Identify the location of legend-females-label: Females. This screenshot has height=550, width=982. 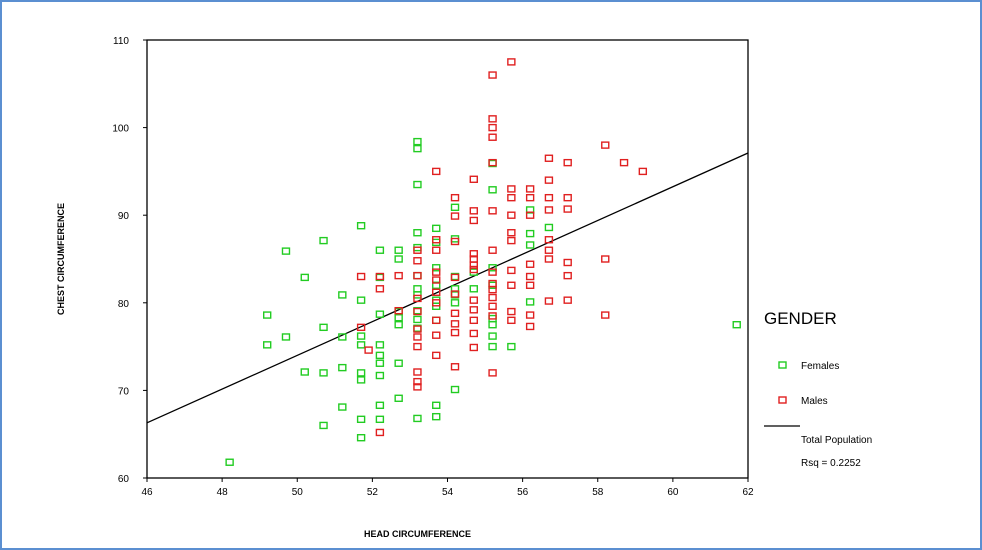
(820, 366).